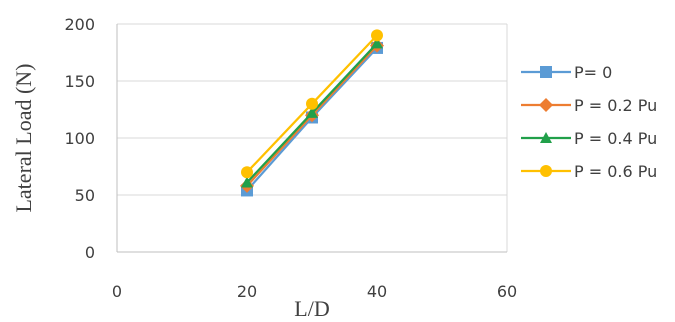 The height and width of the screenshot is (322, 675). What do you see at coordinates (615, 105) in the screenshot?
I see `legend-label: P = 0.2 Pu` at bounding box center [615, 105].